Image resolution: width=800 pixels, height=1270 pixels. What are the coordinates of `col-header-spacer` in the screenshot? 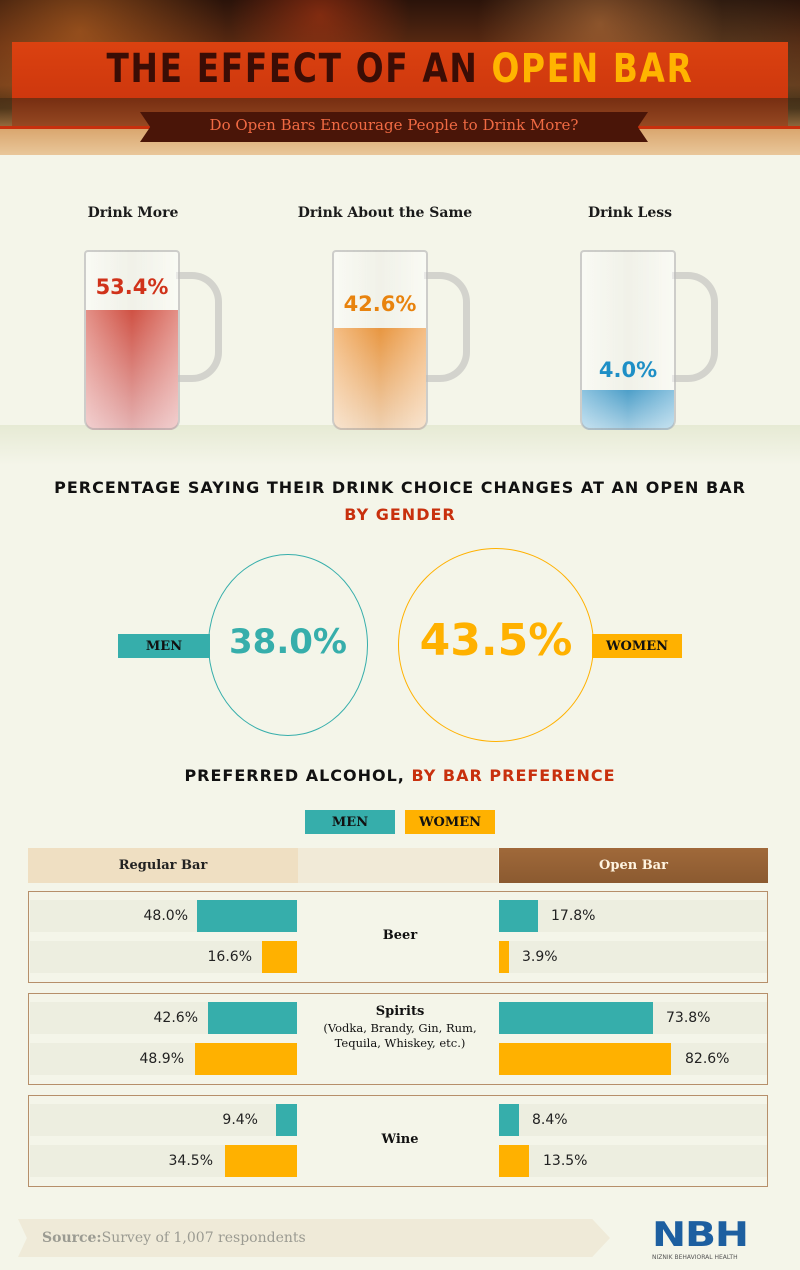 It's located at (398, 865).